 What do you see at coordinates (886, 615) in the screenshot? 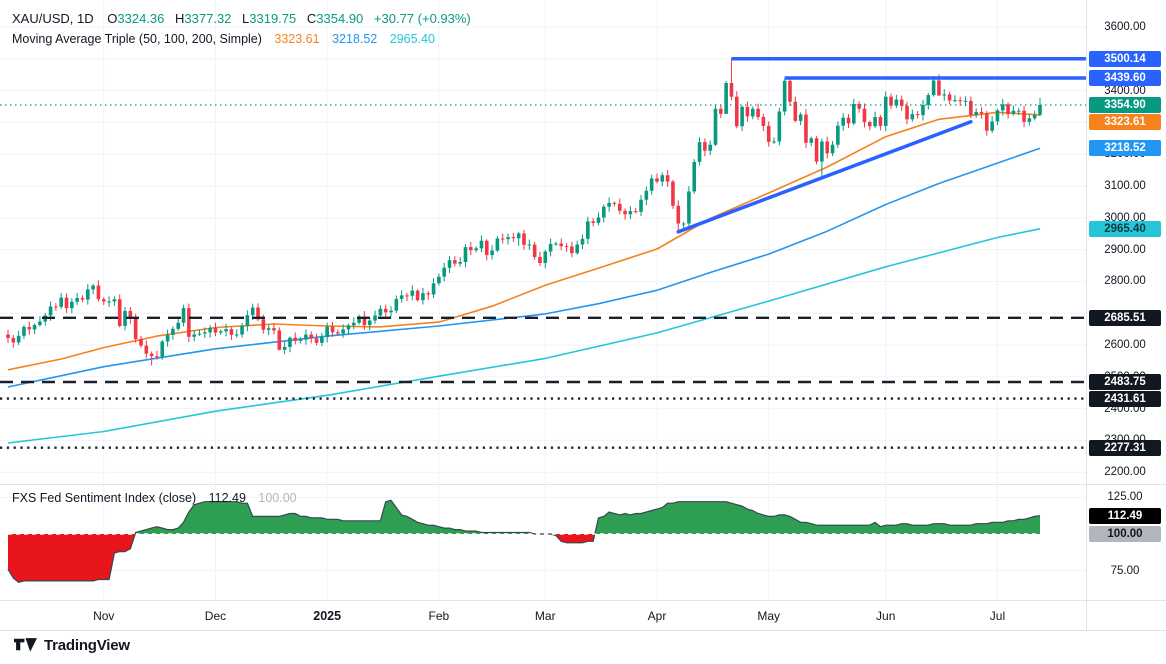
I see `time-axis-label-Jun: Jun` at bounding box center [886, 615].